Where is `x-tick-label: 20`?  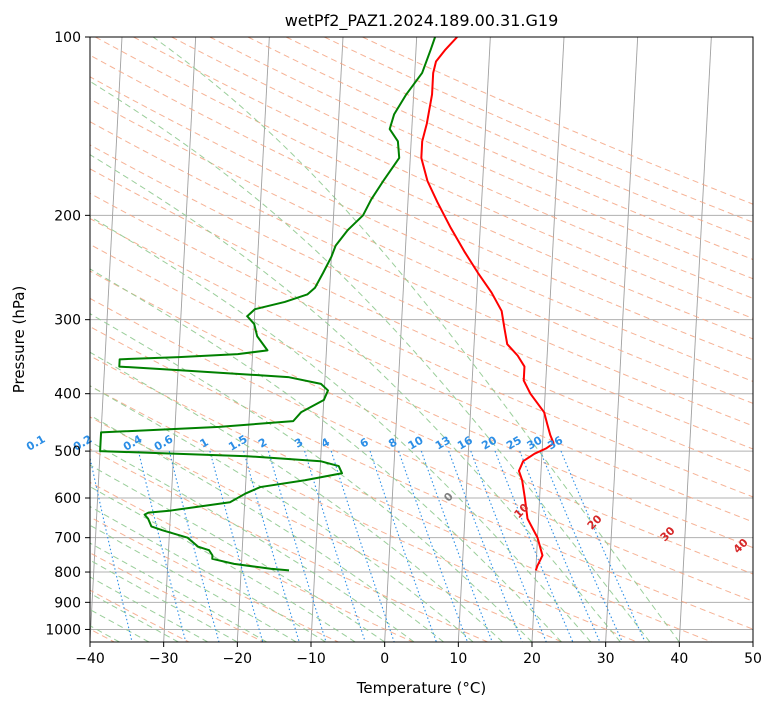 x-tick-label: 20 is located at coordinates (532, 659).